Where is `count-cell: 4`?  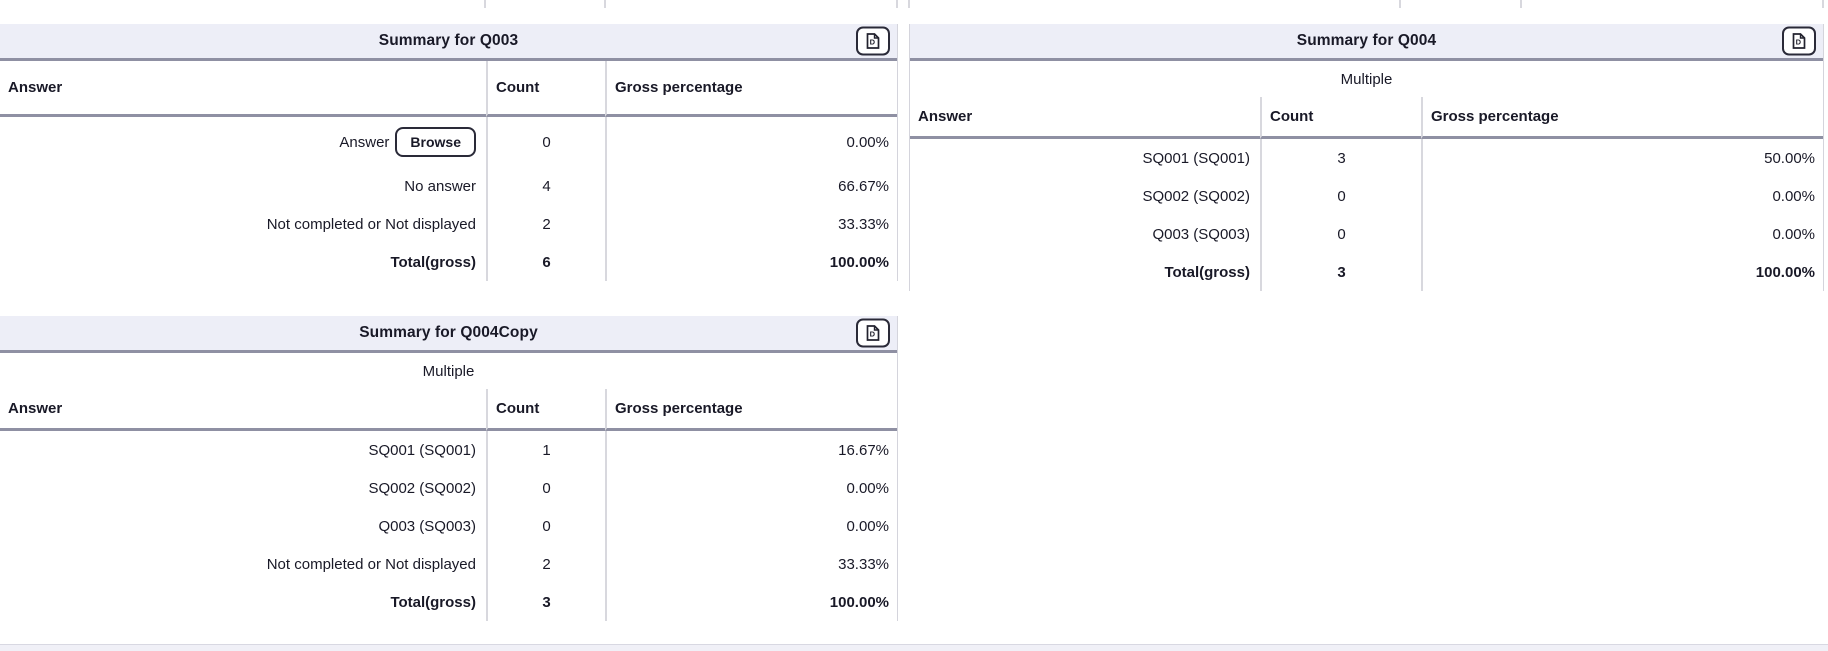 count-cell: 4 is located at coordinates (545, 186).